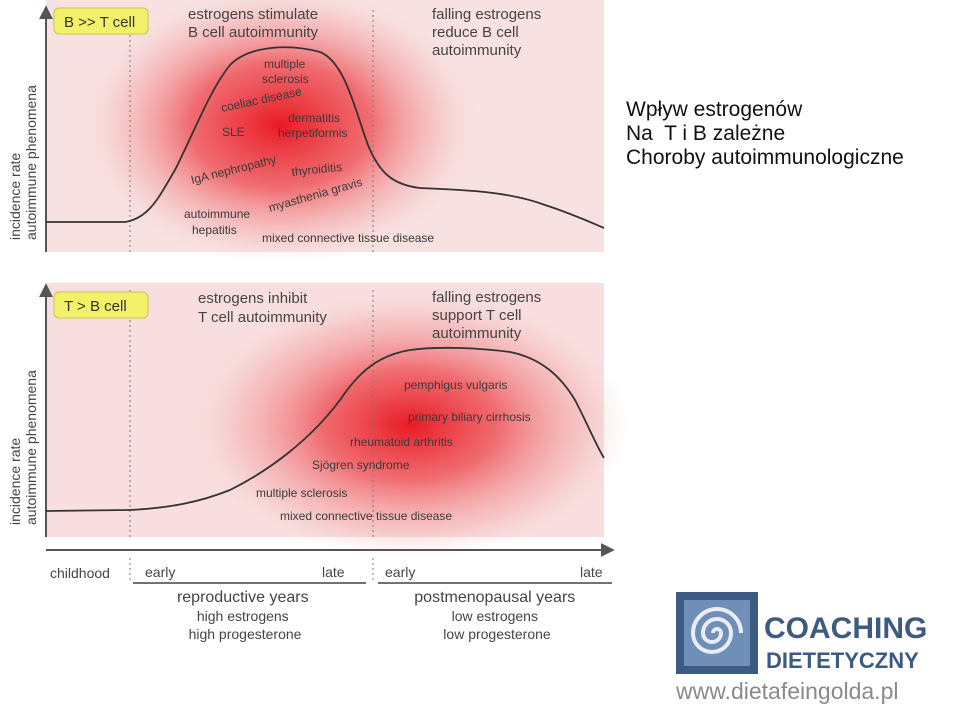  I want to click on caption-line-3: Choroby autoimmunologiczne, so click(765, 157).